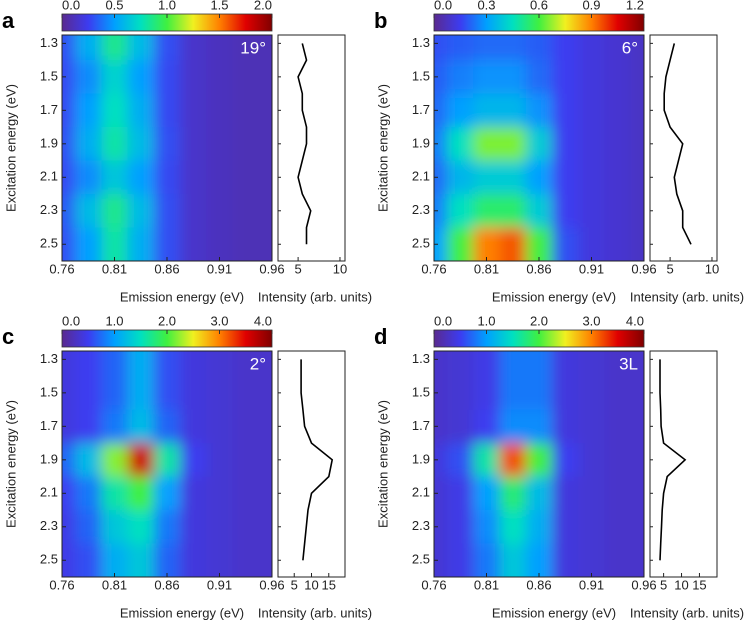 This screenshot has height=630, width=748. I want to click on panel-label: d, so click(380, 336).